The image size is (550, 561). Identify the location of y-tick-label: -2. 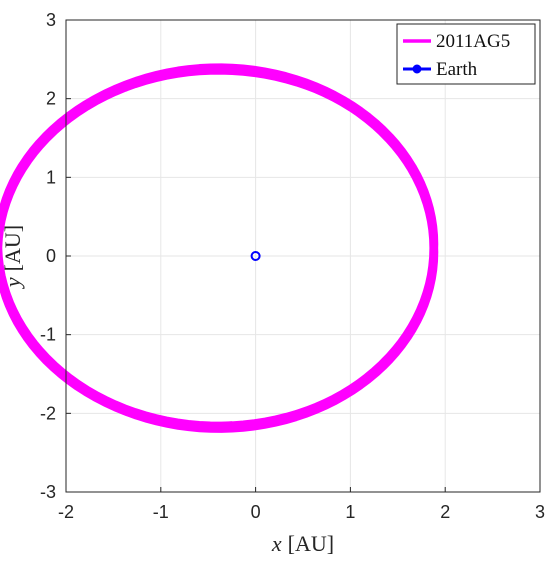
(48, 413).